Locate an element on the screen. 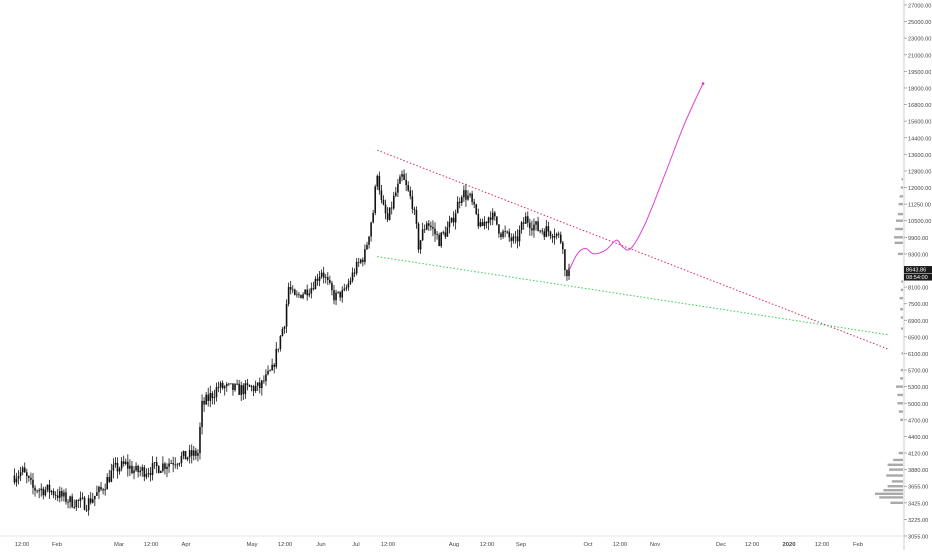 The width and height of the screenshot is (932, 555). y-tick-label: 6100.00 is located at coordinates (918, 355).